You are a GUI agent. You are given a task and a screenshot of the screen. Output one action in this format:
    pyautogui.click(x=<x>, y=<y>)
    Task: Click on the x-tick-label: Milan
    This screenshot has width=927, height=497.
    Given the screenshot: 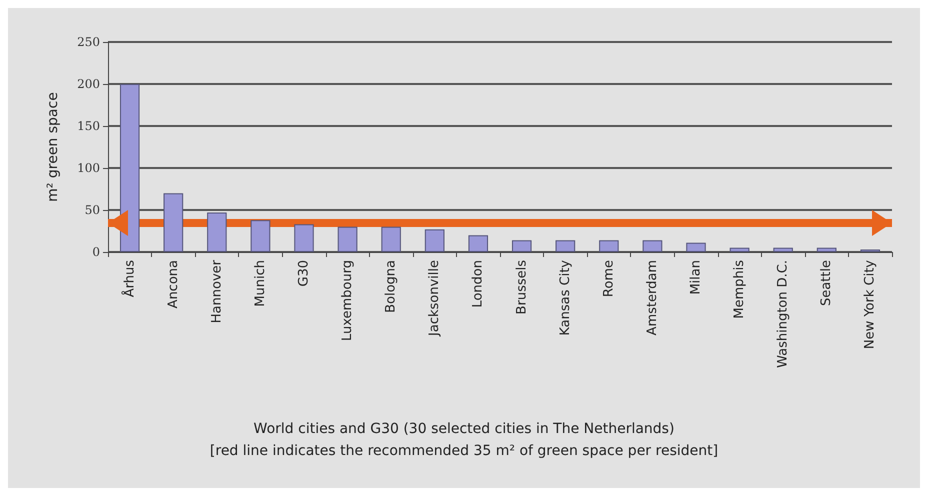 What is the action you would take?
    pyautogui.click(x=696, y=277)
    